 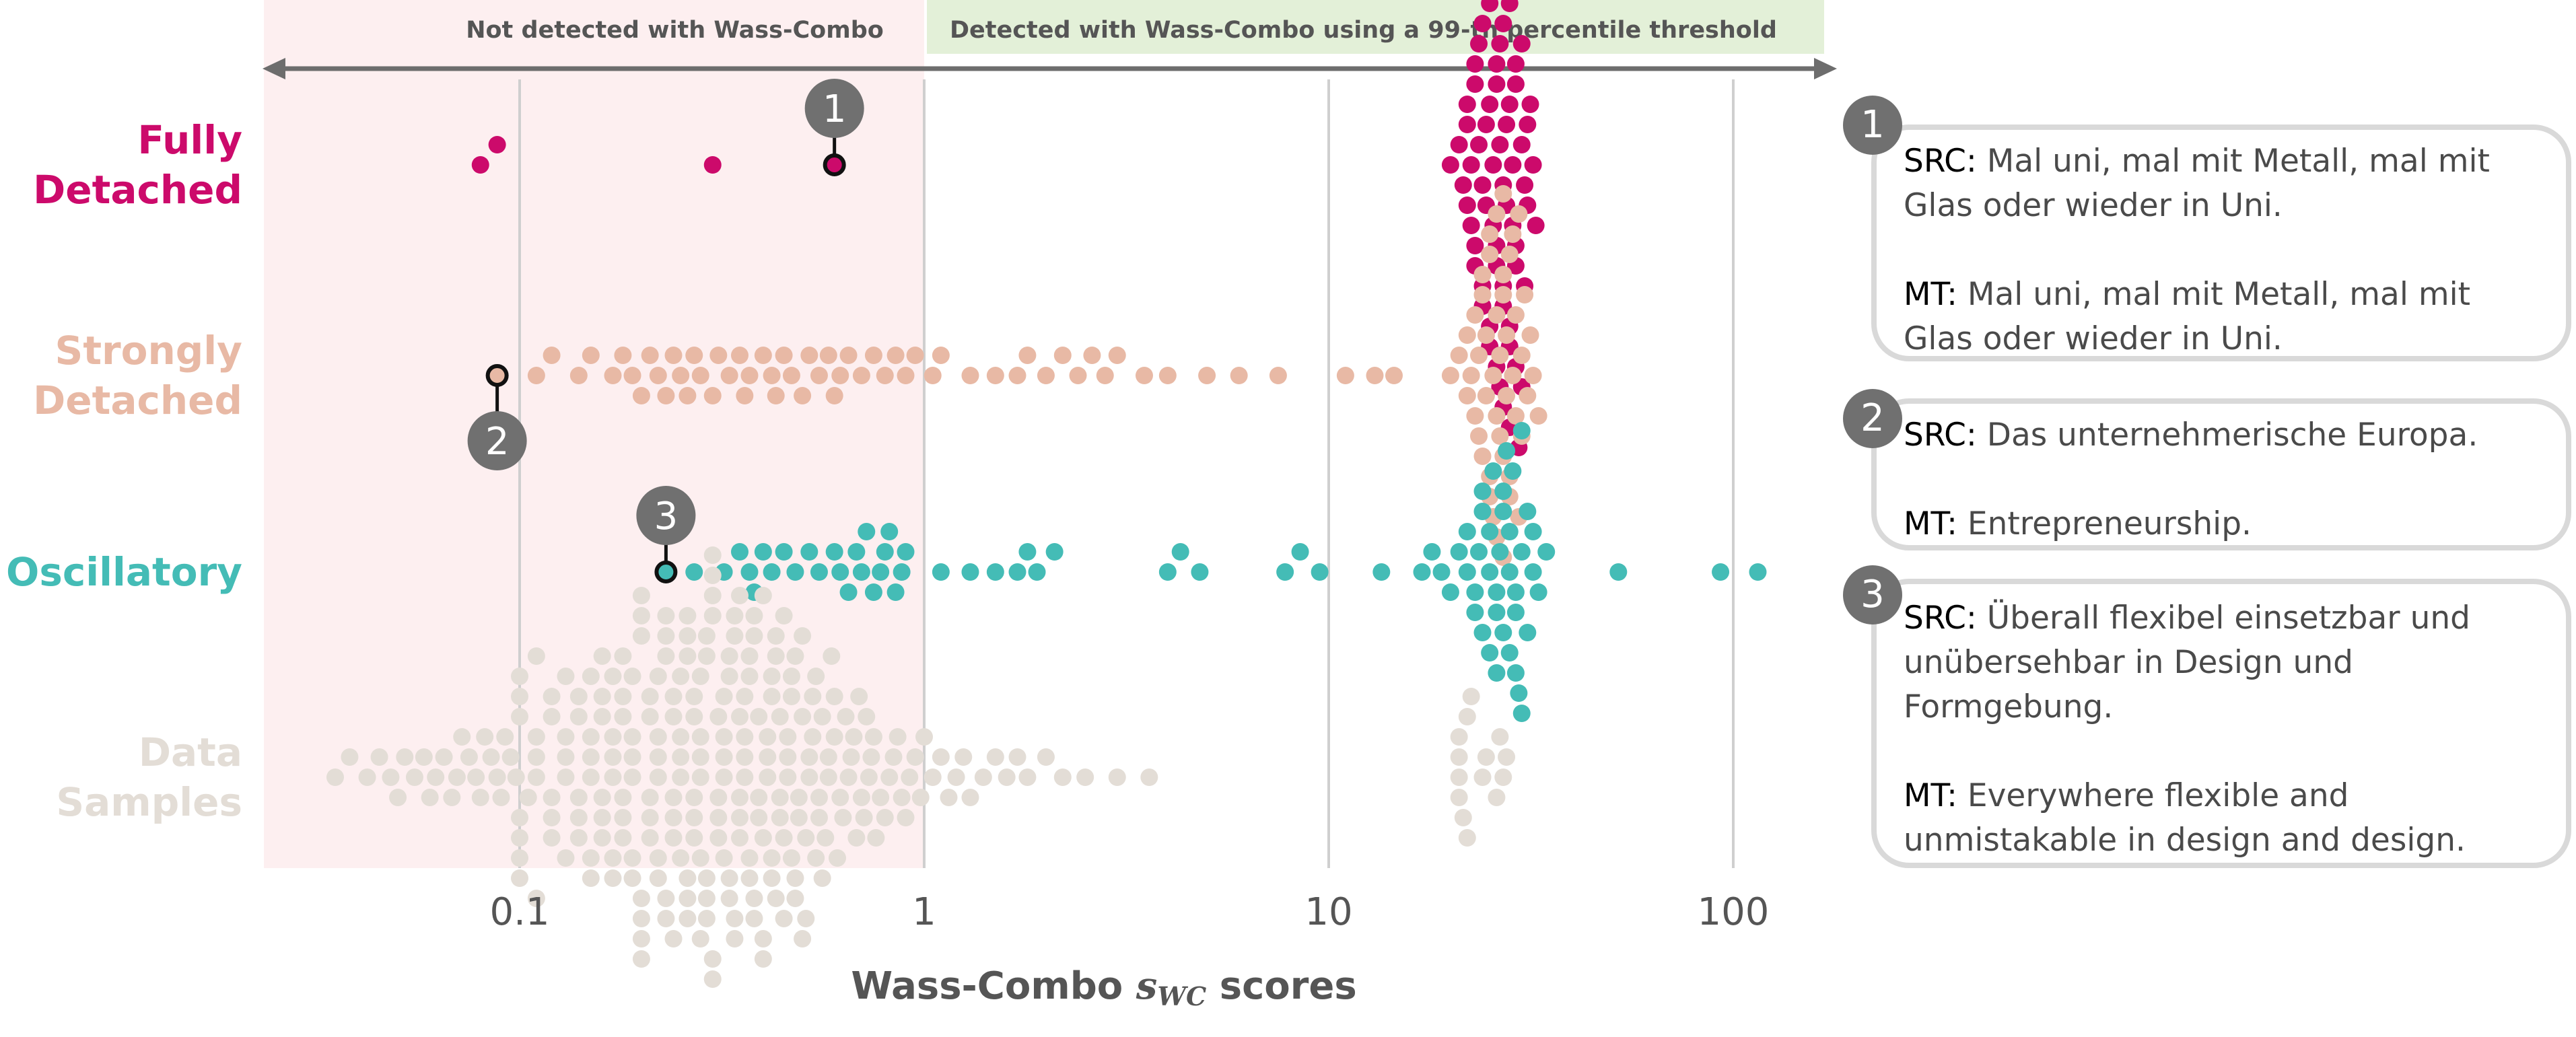 What do you see at coordinates (1872, 418) in the screenshot?
I see `callout-badge-2: 2` at bounding box center [1872, 418].